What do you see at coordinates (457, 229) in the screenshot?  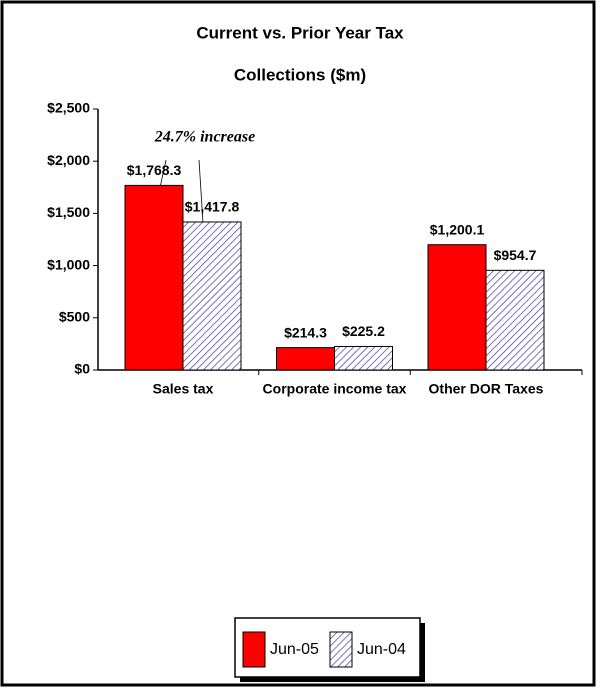 I see `data-label: $1,200.1` at bounding box center [457, 229].